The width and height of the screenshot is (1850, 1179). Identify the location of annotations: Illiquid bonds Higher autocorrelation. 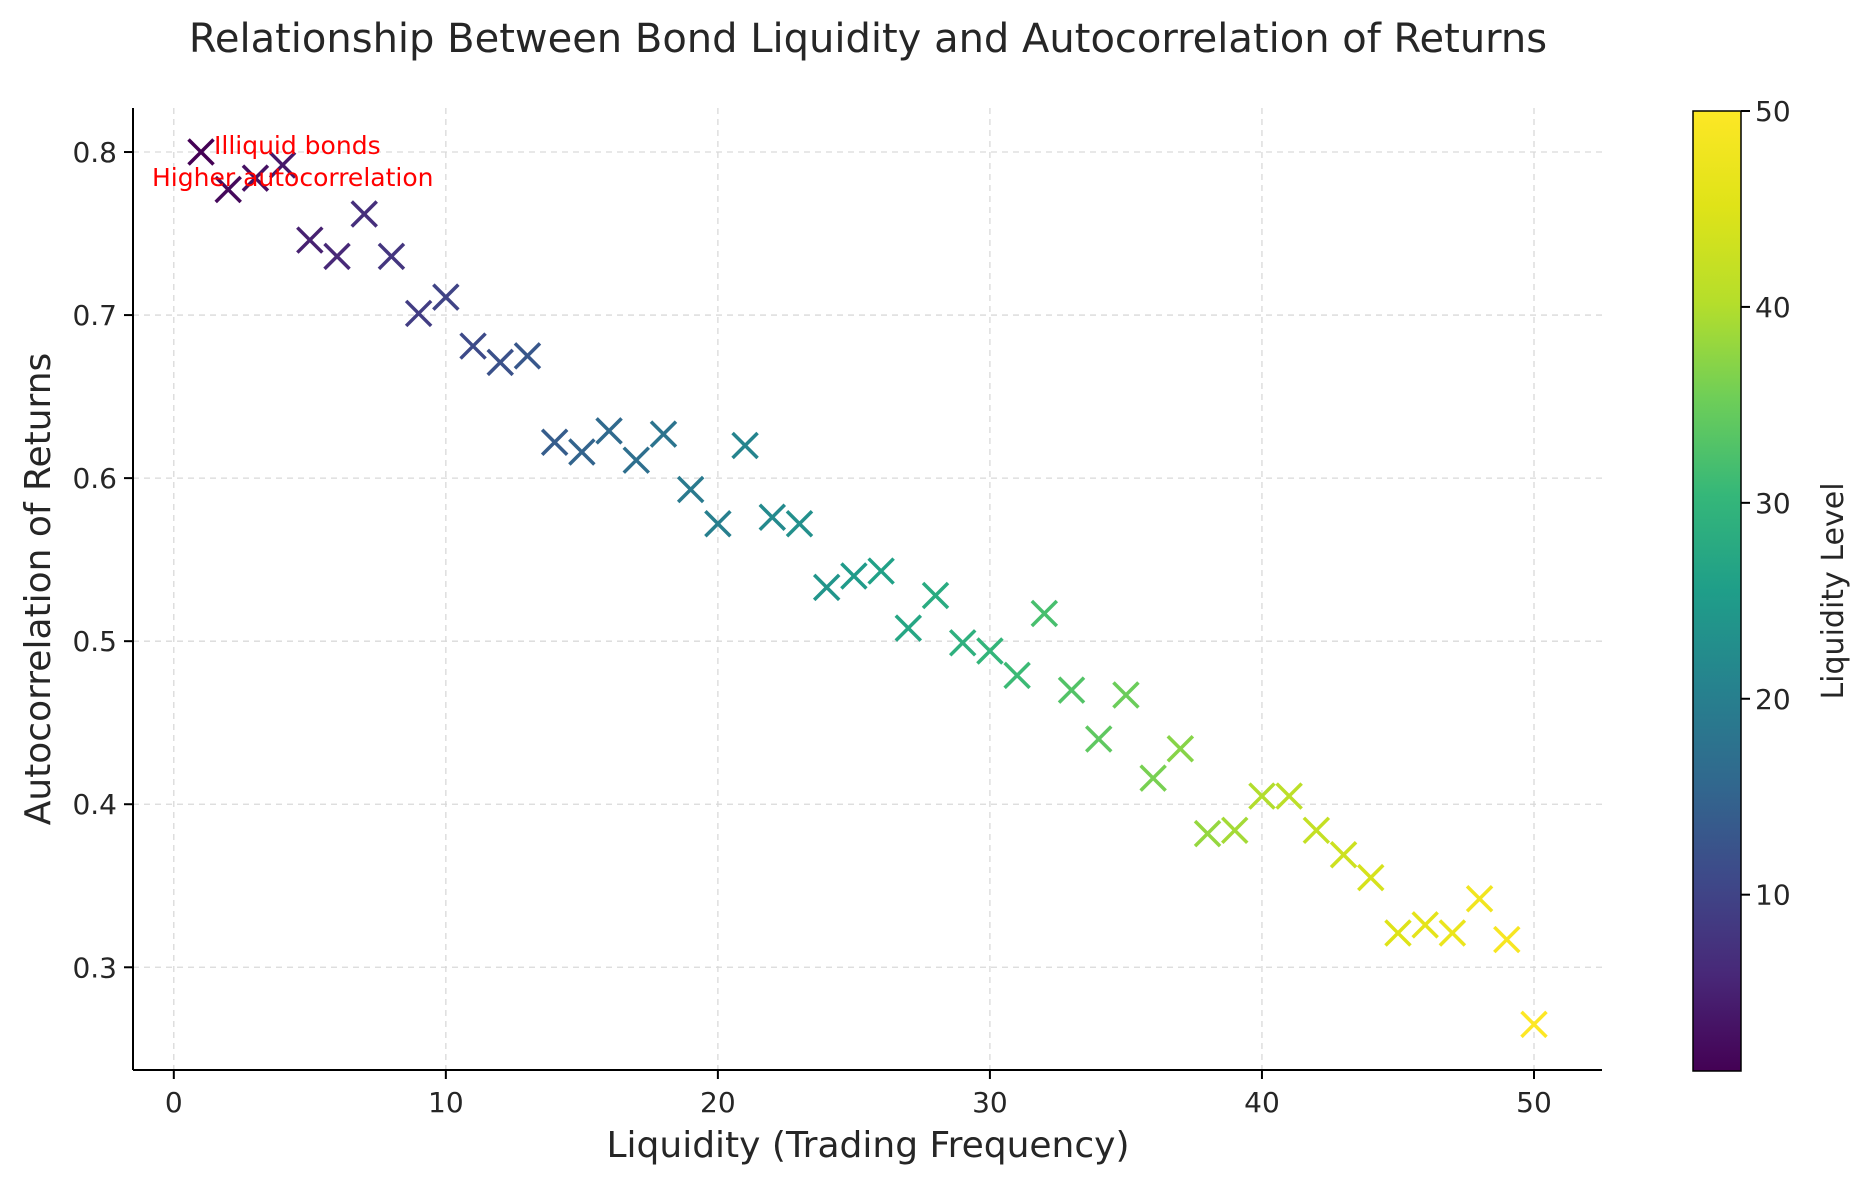
(292, 161).